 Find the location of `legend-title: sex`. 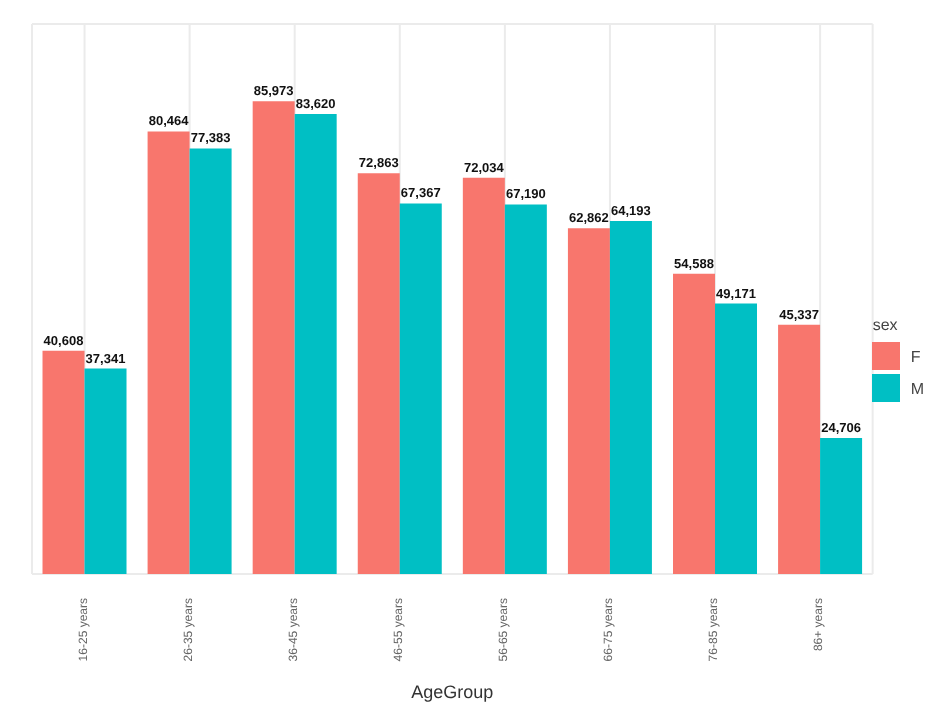

legend-title: sex is located at coordinates (886, 325).